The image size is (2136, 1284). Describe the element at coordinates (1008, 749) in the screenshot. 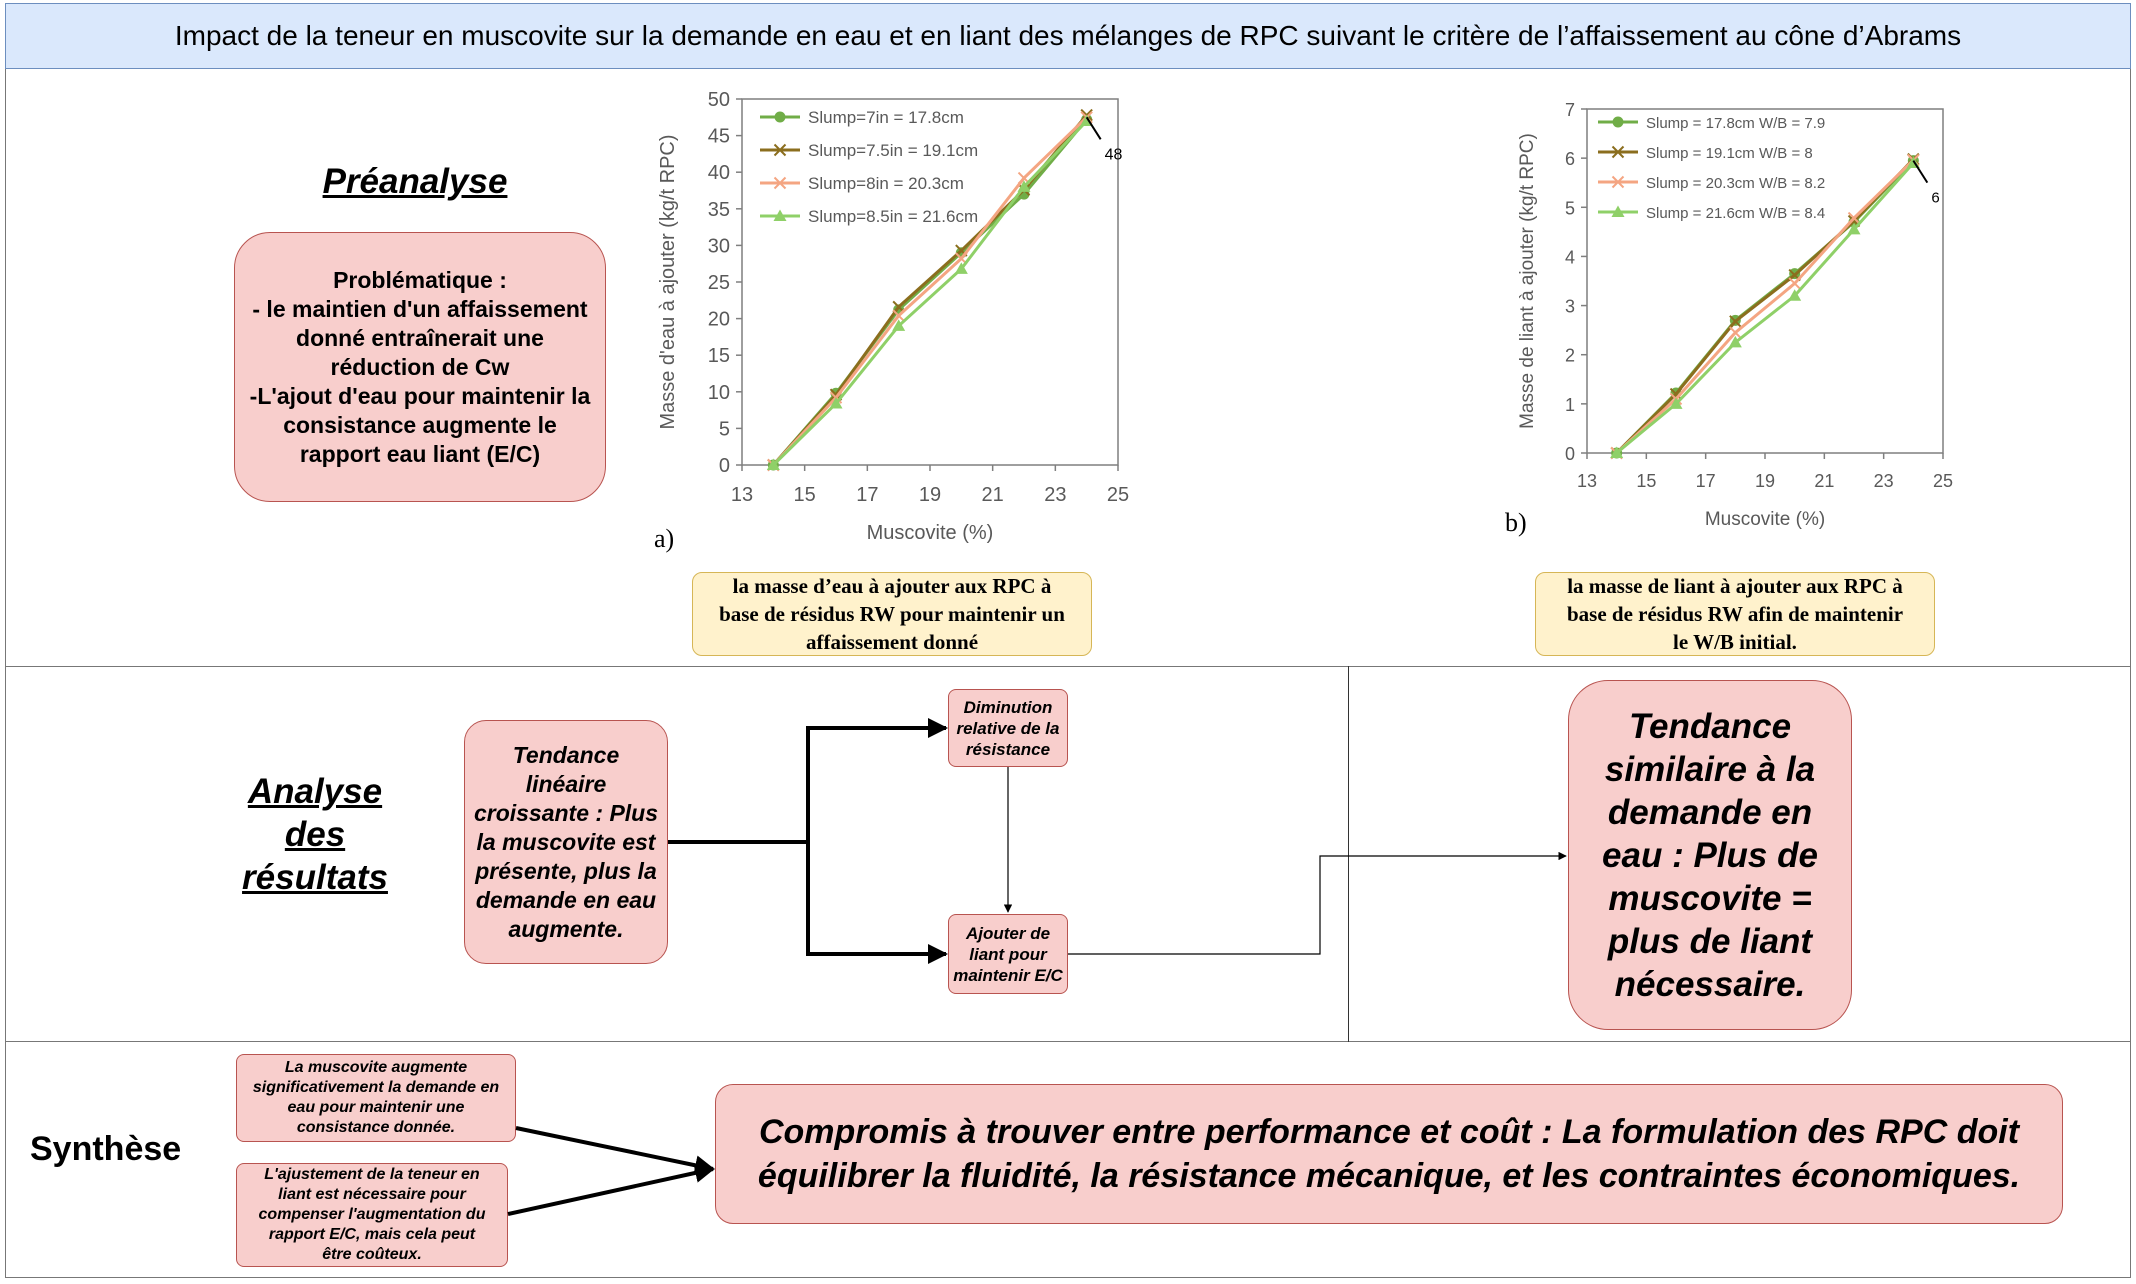

I see `diminution-line: résistance` at that location.